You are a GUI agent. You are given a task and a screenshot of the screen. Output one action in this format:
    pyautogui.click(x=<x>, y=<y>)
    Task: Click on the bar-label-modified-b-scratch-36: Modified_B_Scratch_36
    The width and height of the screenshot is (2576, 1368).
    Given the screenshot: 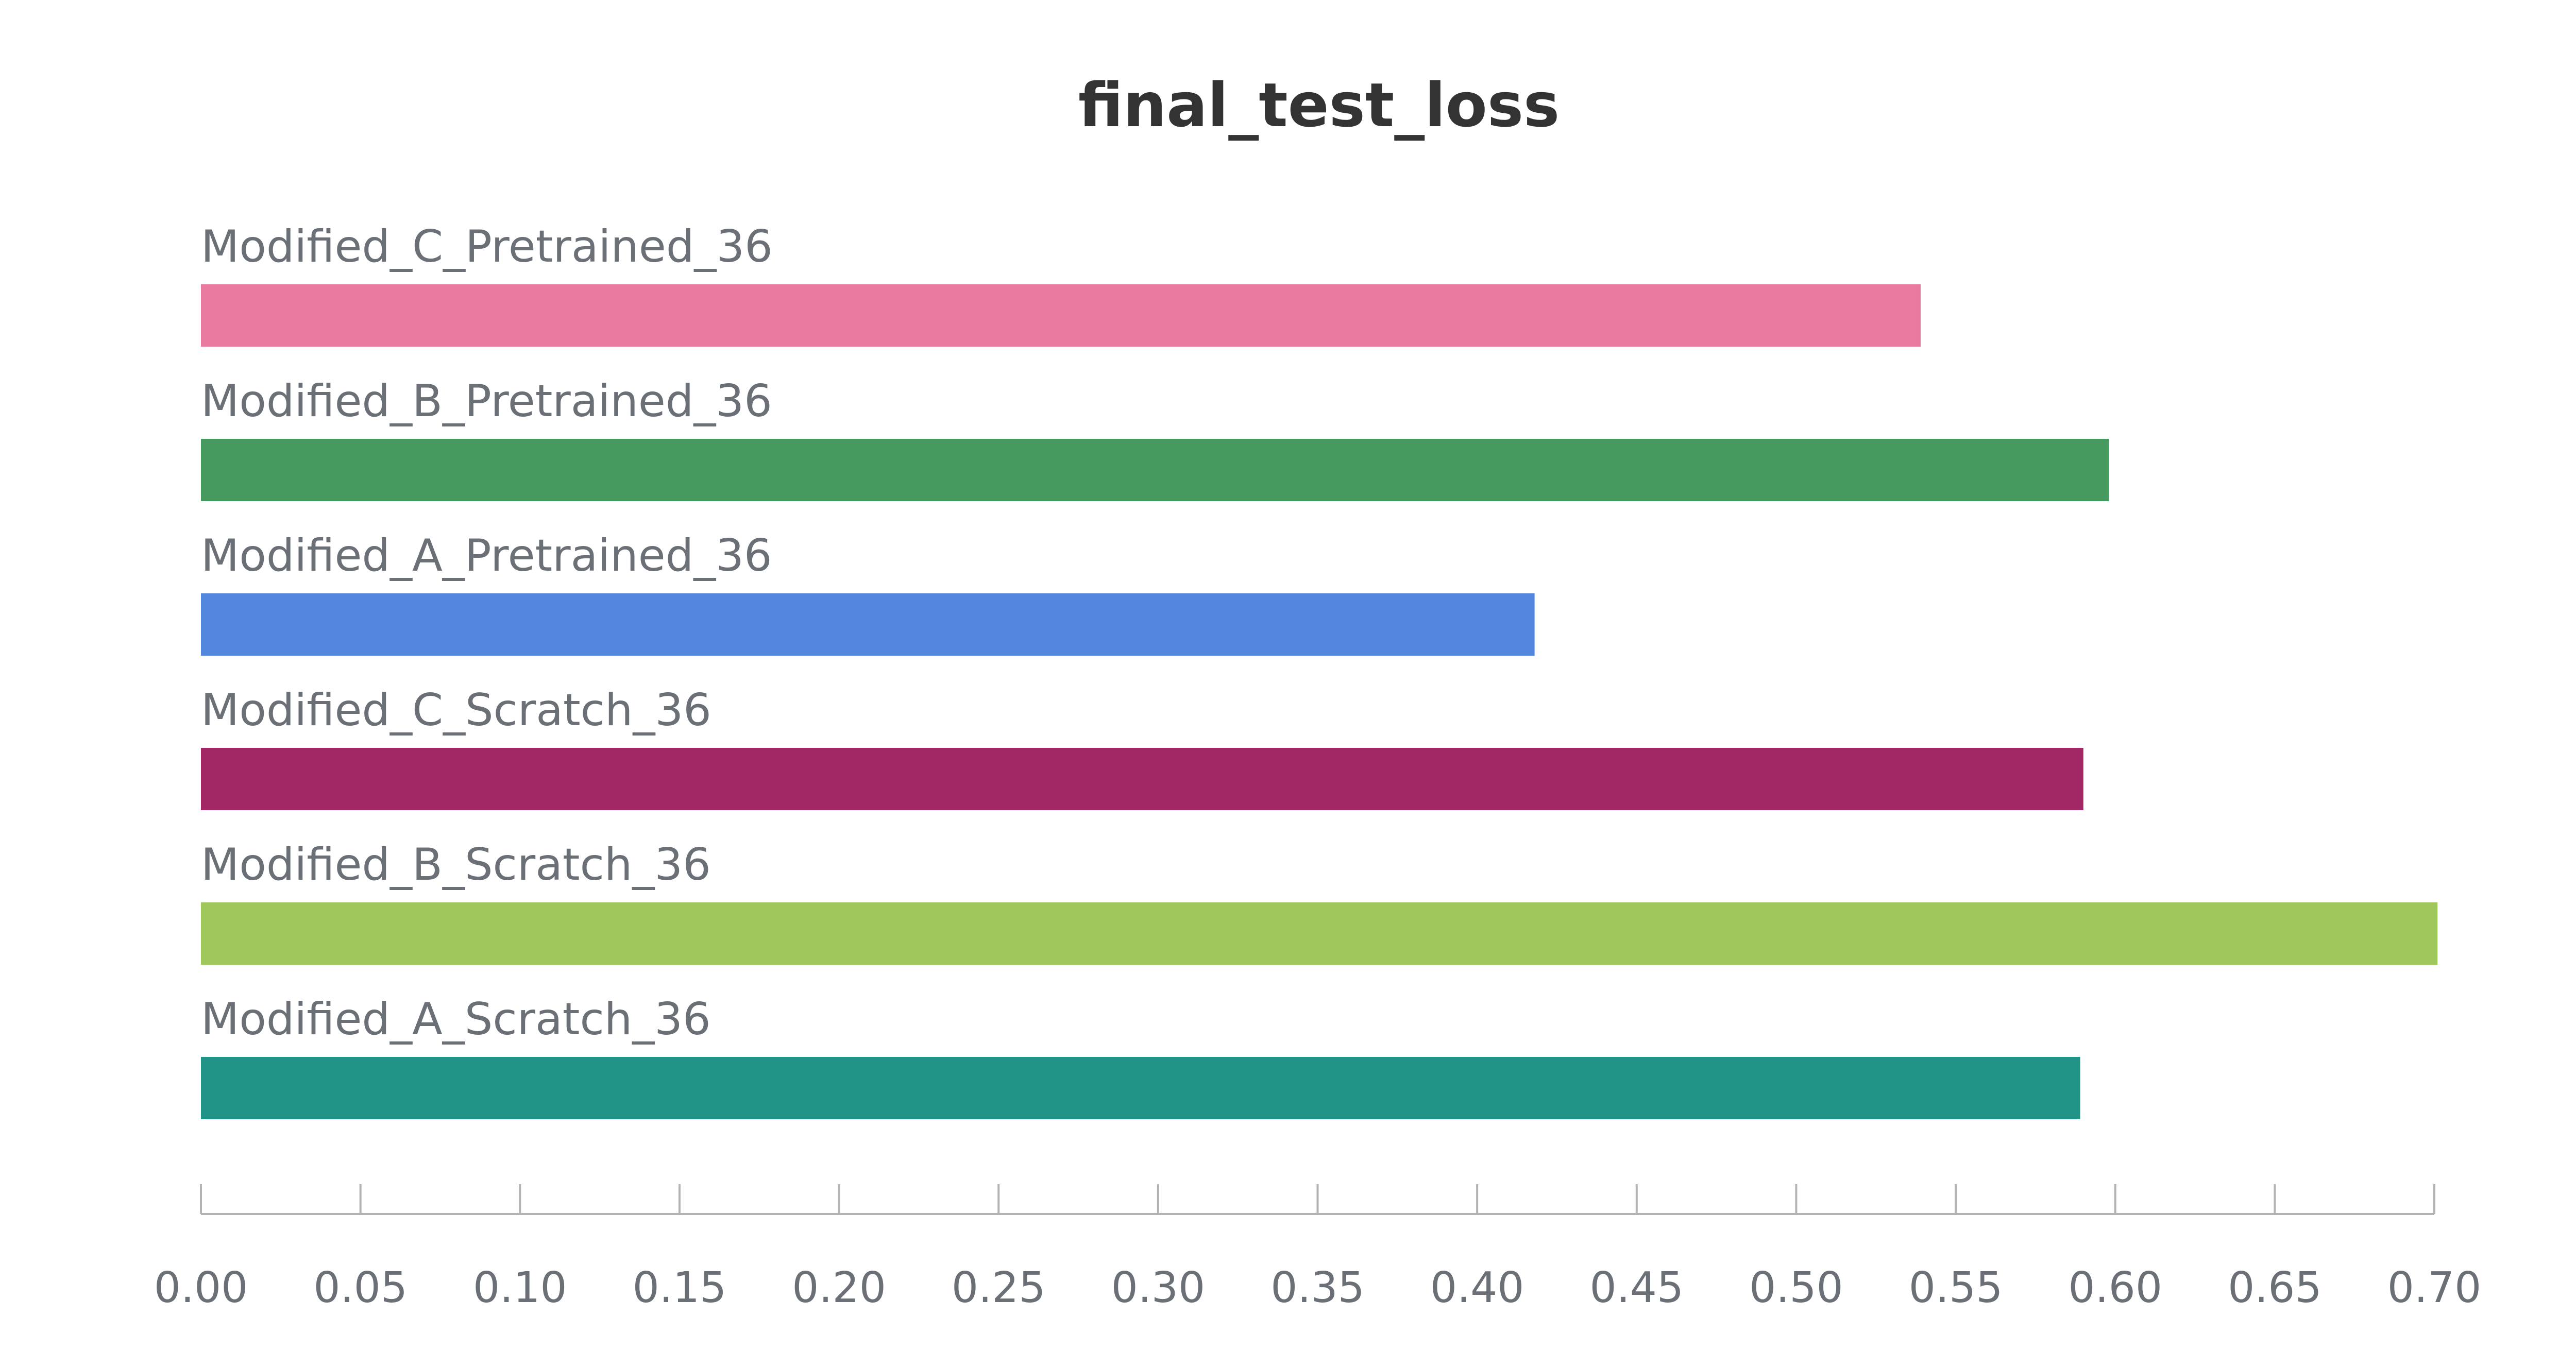 What is the action you would take?
    pyautogui.click(x=456, y=865)
    